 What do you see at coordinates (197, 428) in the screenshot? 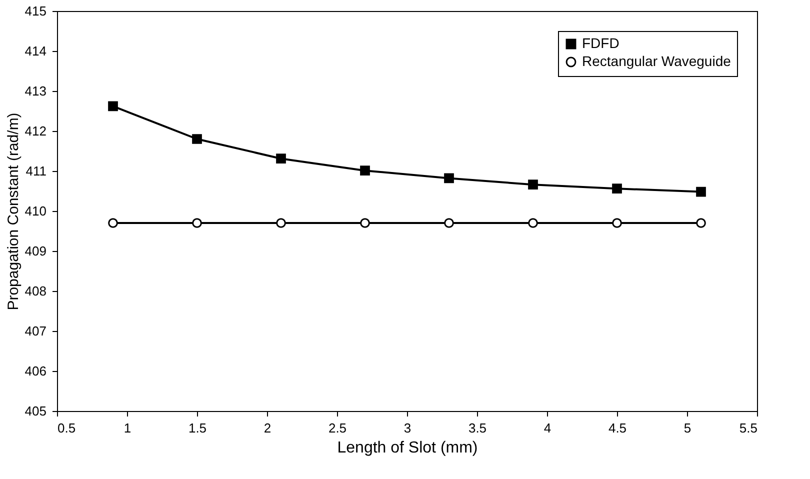
I see `x-tick-label: 1.5` at bounding box center [197, 428].